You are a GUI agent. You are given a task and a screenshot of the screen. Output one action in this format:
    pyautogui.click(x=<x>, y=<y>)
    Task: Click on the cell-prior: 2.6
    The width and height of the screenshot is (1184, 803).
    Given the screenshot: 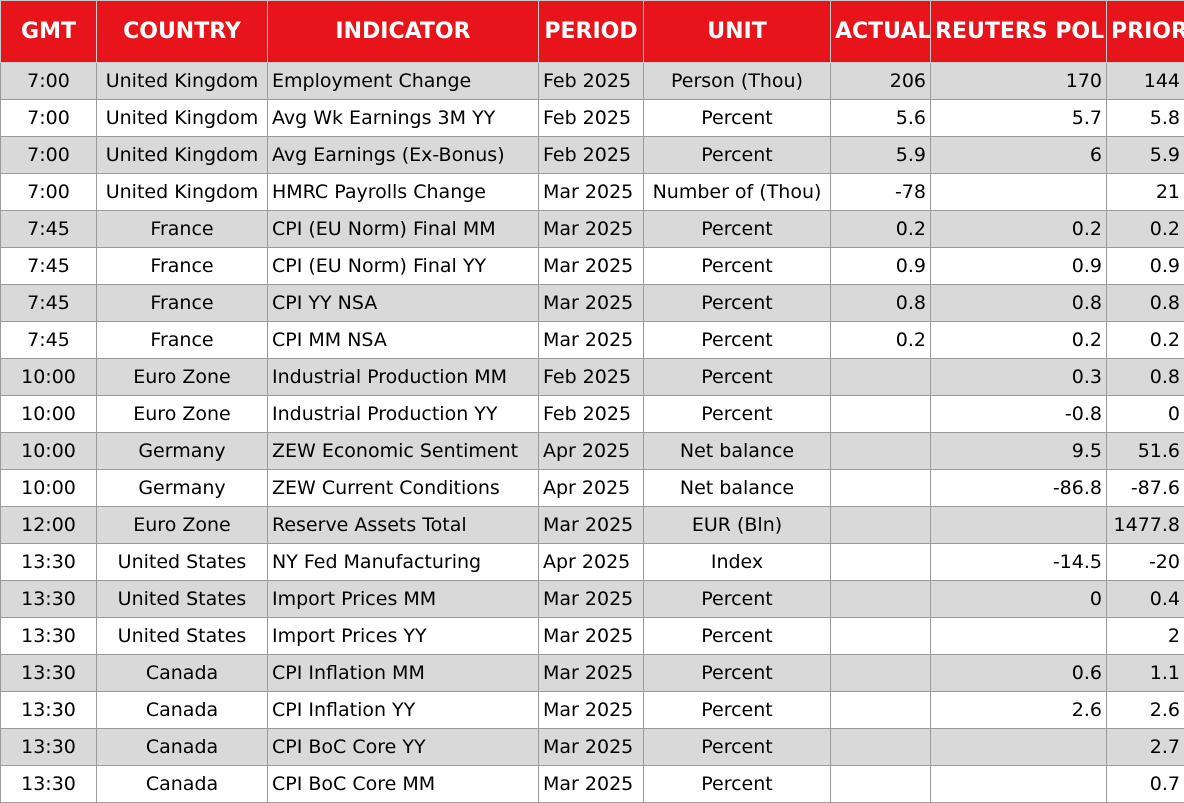 What is the action you would take?
    pyautogui.click(x=1145, y=710)
    